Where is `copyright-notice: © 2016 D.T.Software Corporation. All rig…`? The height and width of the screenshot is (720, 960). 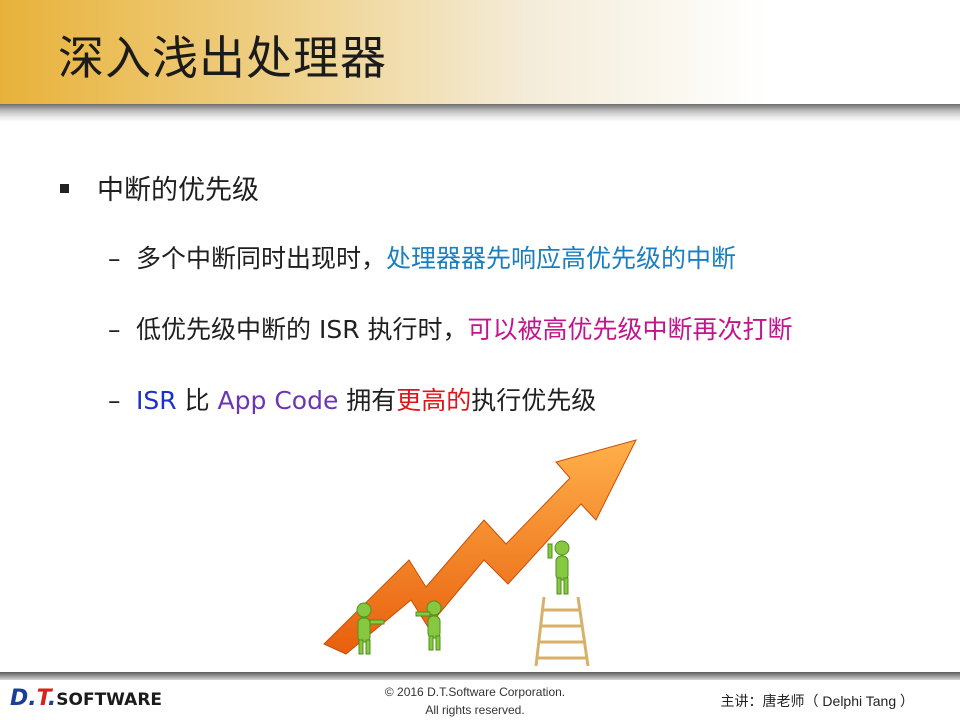
copyright-notice: © 2016 D.T.Software Corporation. All rig… is located at coordinates (475, 701).